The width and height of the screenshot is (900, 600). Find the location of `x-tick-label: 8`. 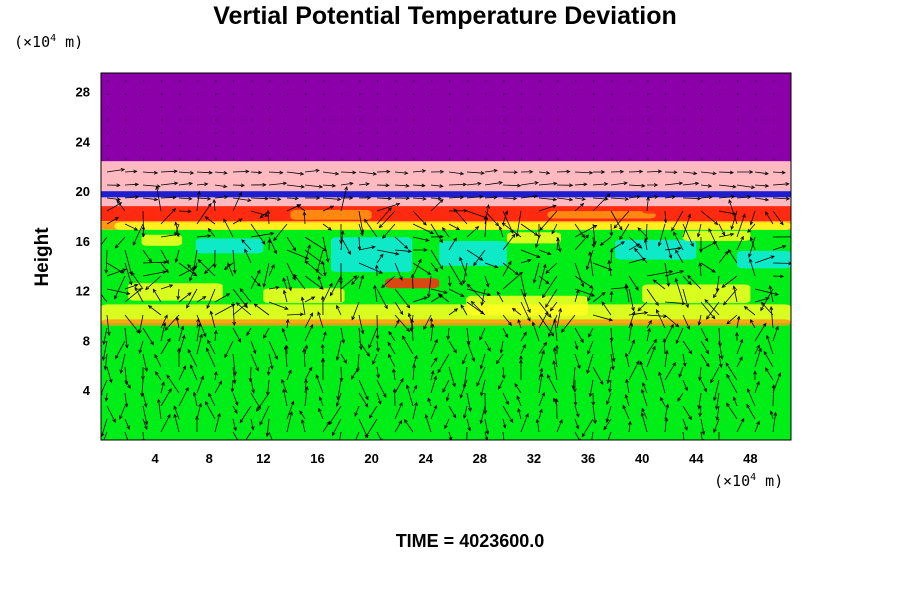

x-tick-label: 8 is located at coordinates (209, 458).